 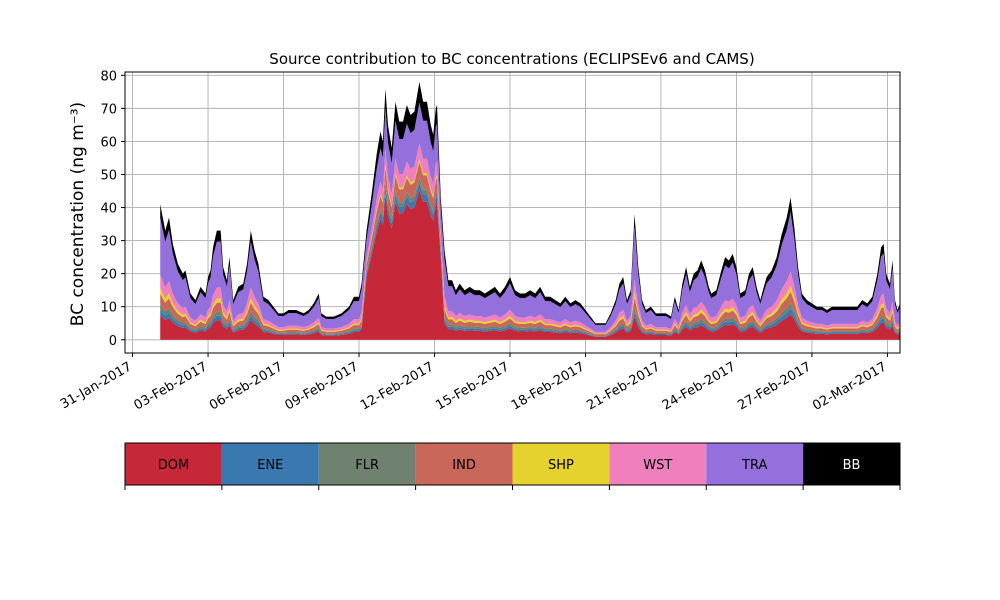 I want to click on x-tick-label: 18-Feb-2017, so click(x=548, y=386).